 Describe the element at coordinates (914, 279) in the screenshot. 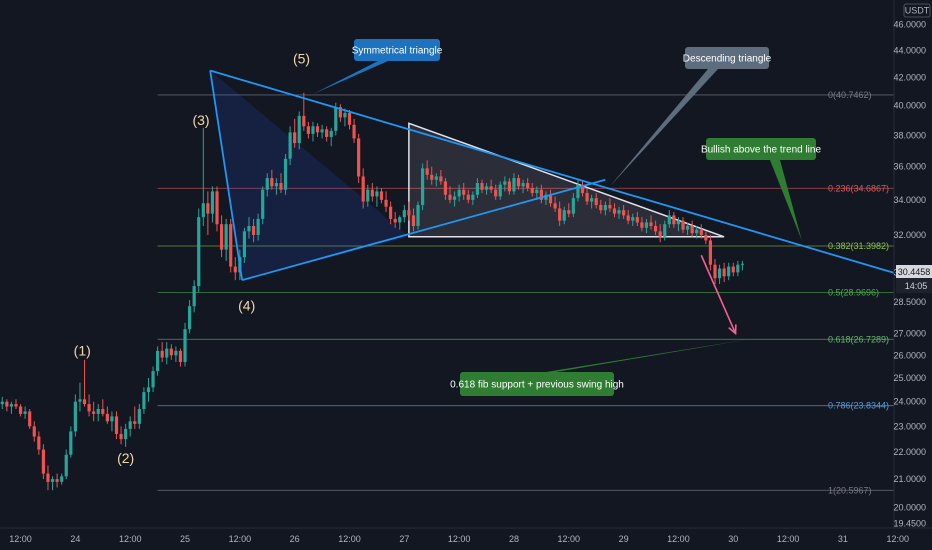

I see `price-label: 30.4458 14:05` at that location.